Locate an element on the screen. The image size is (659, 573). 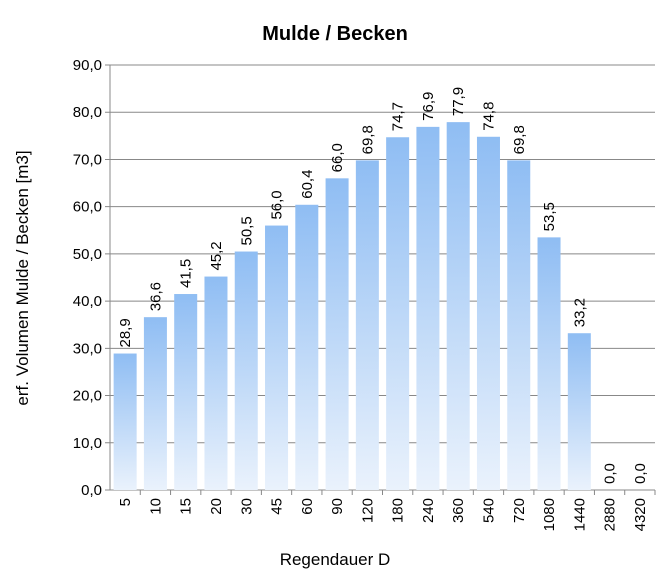
y-tick-label: 30,0 is located at coordinates (87, 348).